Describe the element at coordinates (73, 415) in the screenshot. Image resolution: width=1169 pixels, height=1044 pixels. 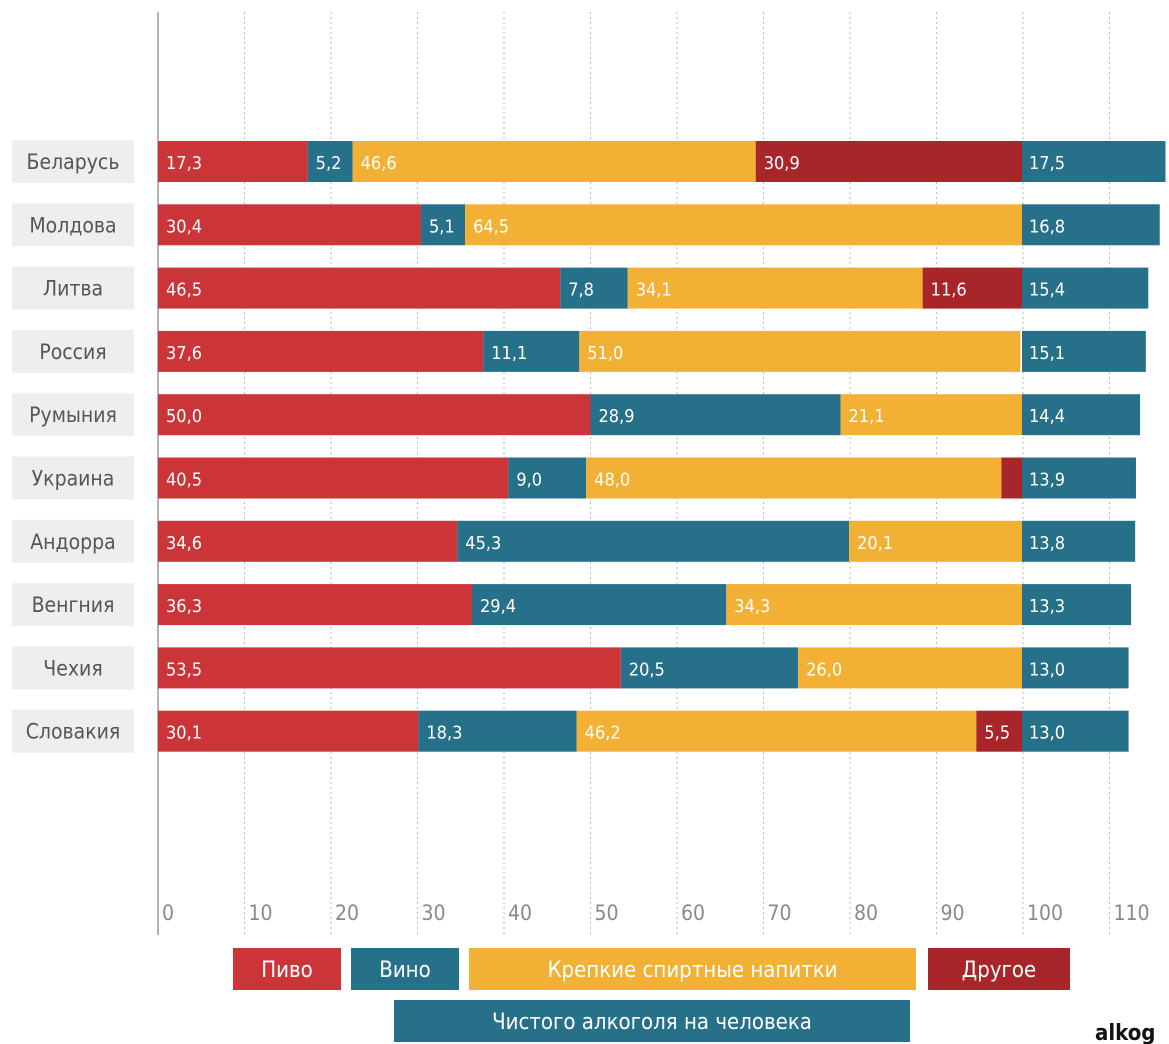
I see `category-label: Румыния` at that location.